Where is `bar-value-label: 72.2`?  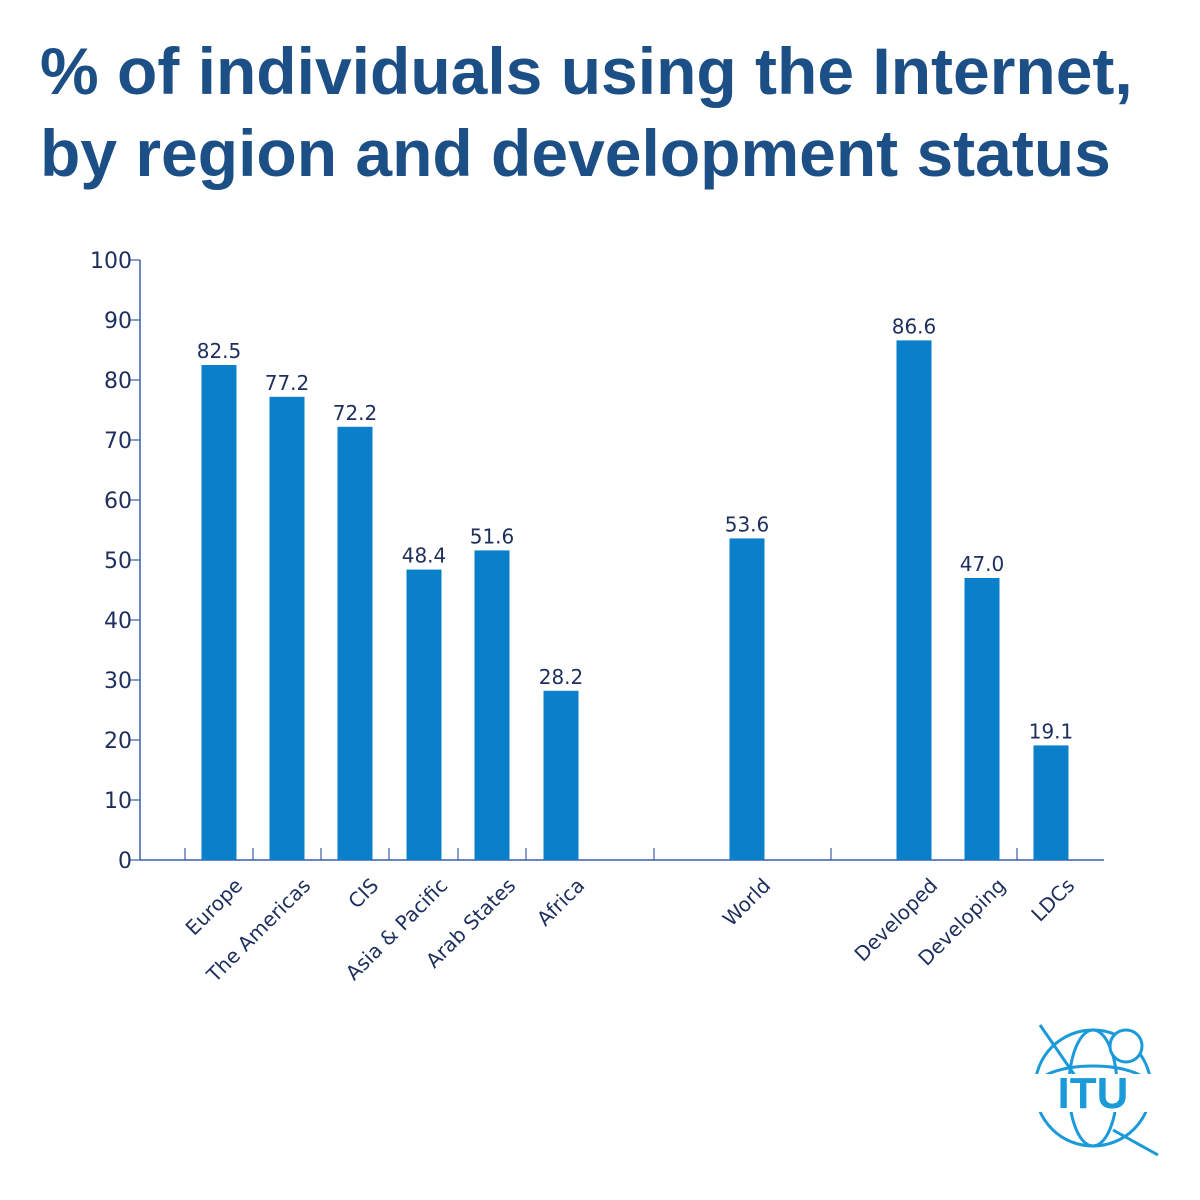 bar-value-label: 72.2 is located at coordinates (355, 413).